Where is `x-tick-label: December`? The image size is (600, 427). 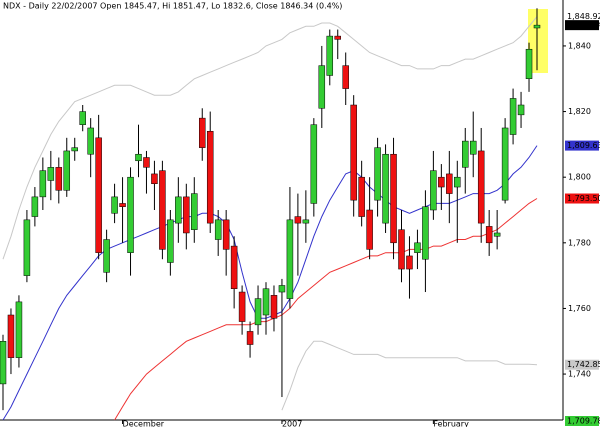
x-tick-label: December is located at coordinates (144, 423).